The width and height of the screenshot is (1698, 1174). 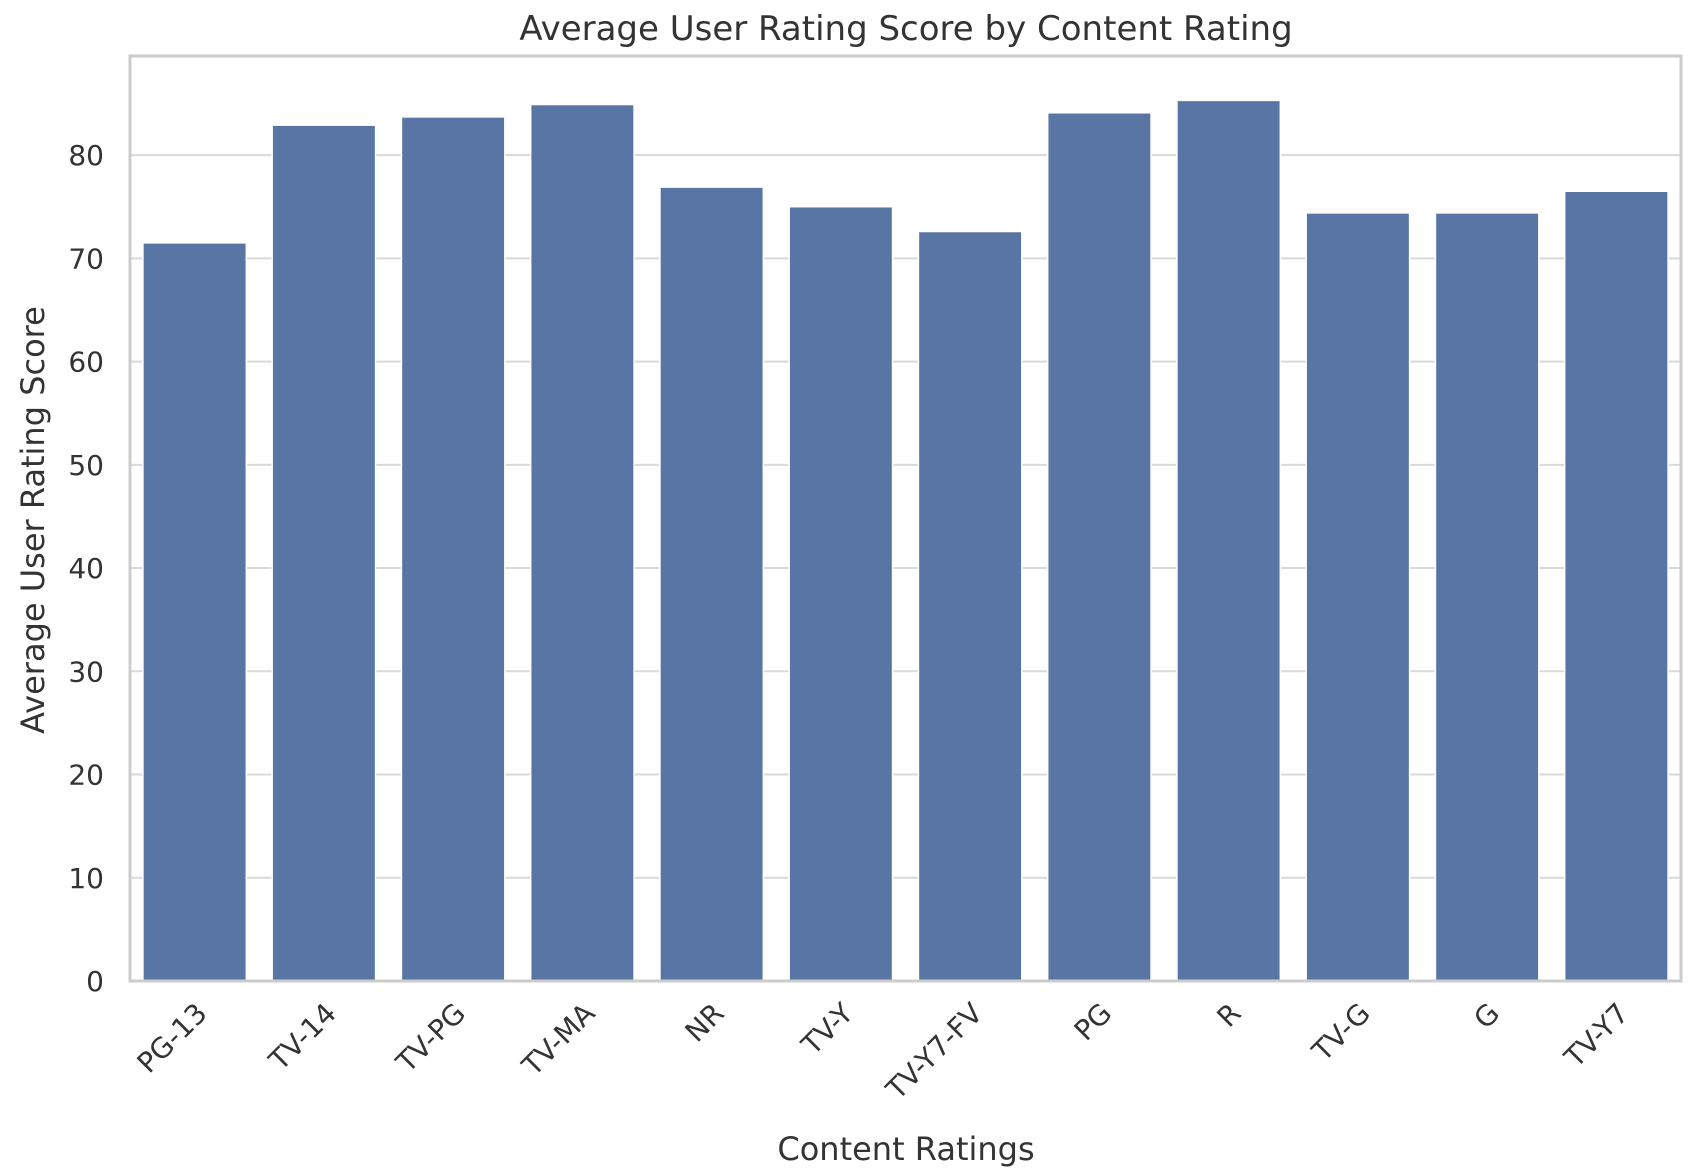 I want to click on y-tick-label-40: 40, so click(x=86, y=568).